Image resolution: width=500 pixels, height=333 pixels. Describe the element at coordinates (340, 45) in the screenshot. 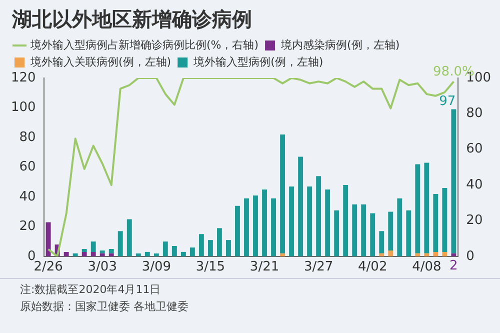

I see `legend-label: 境内感染病例(例，左轴)` at that location.